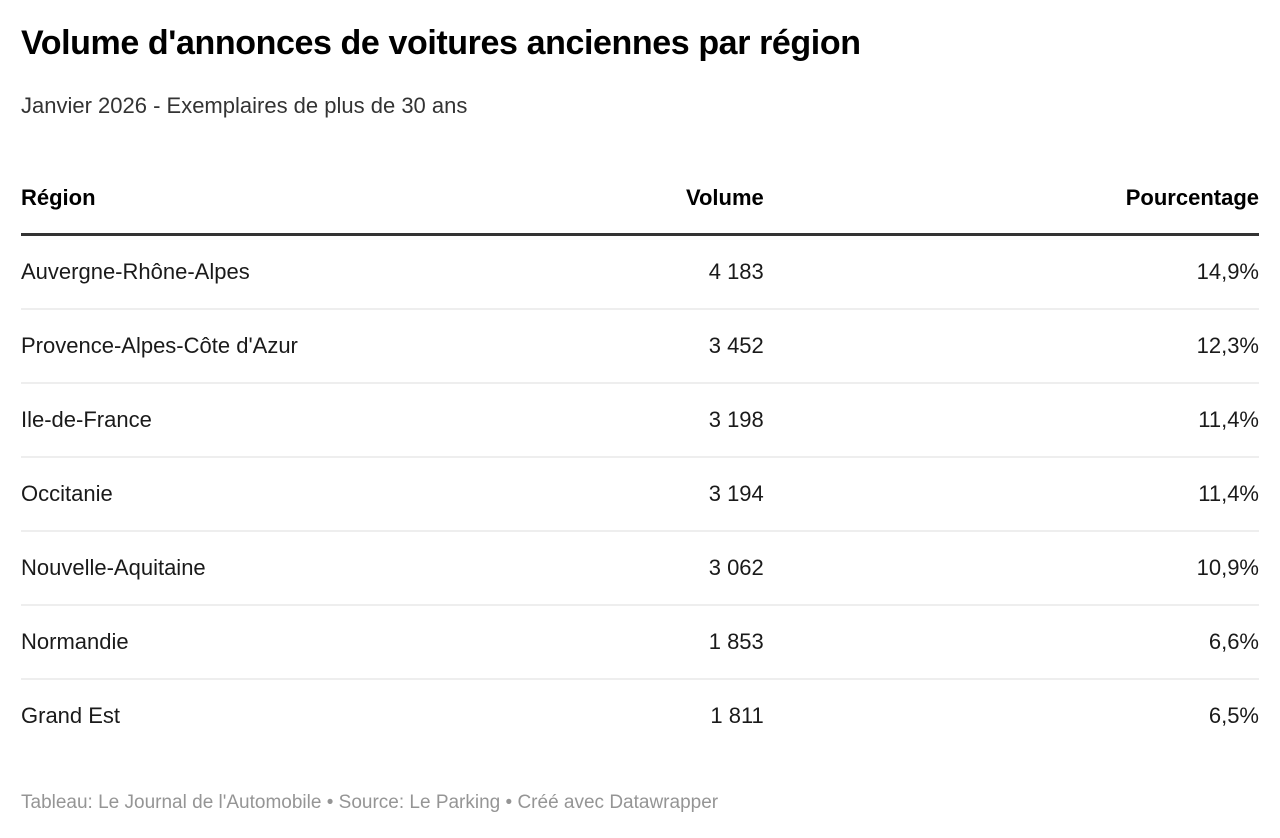  I want to click on percentage-cell: 12,3%, so click(1011, 346).